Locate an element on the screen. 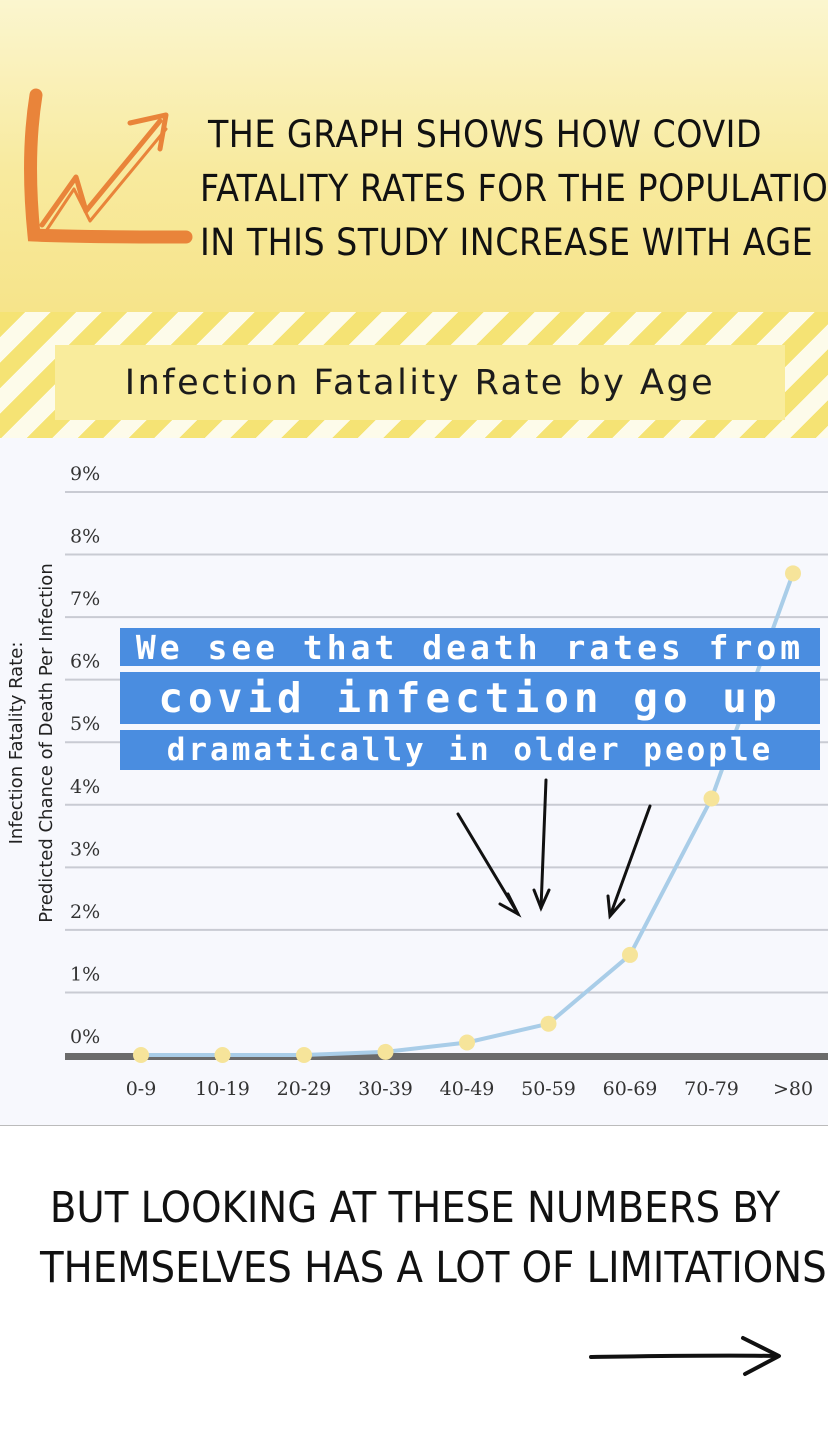 This screenshot has width=828, height=1447. chart-title-box: Infection Fatality Rate by Age is located at coordinates (420, 382).